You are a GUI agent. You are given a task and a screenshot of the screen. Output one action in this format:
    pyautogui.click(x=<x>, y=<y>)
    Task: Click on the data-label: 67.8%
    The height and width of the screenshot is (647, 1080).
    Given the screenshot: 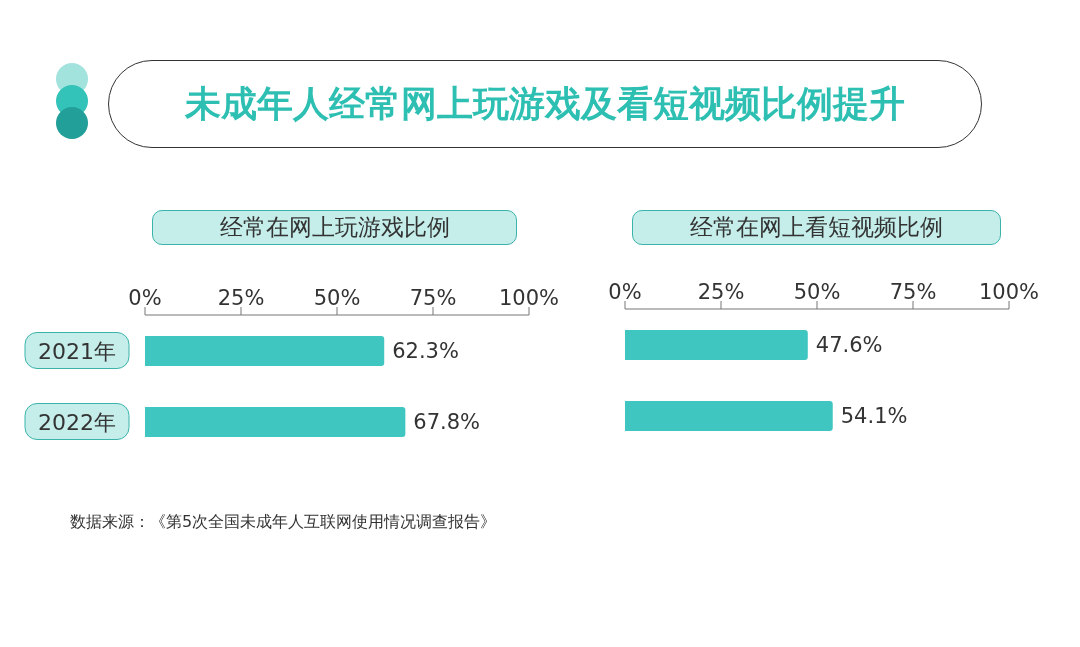 What is the action you would take?
    pyautogui.click(x=447, y=422)
    